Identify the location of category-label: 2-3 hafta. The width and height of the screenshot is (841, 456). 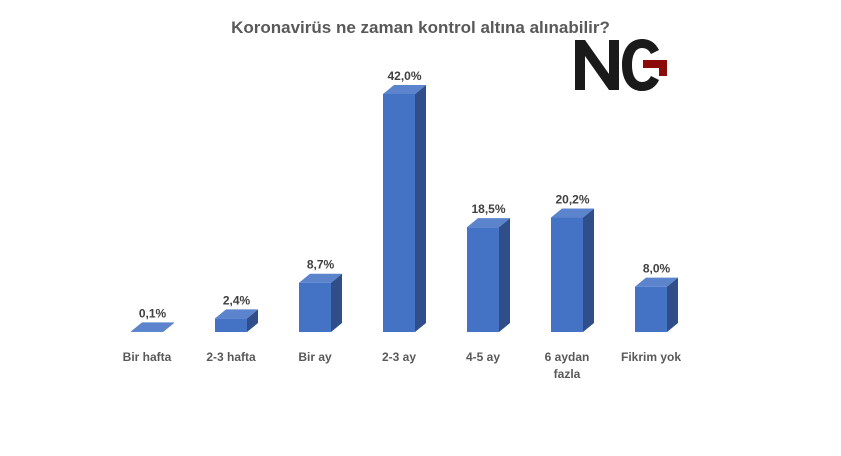
(231, 357).